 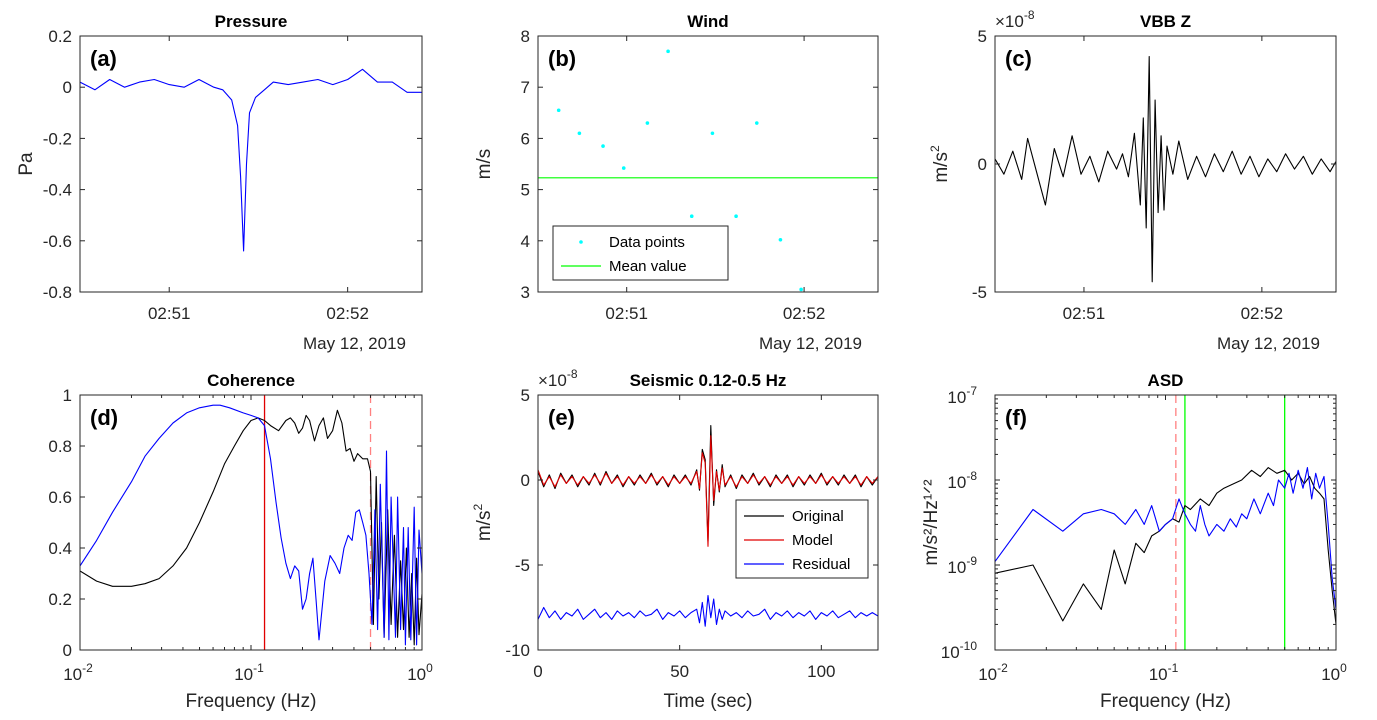 I want to click on axes-box, so click(x=708, y=522).